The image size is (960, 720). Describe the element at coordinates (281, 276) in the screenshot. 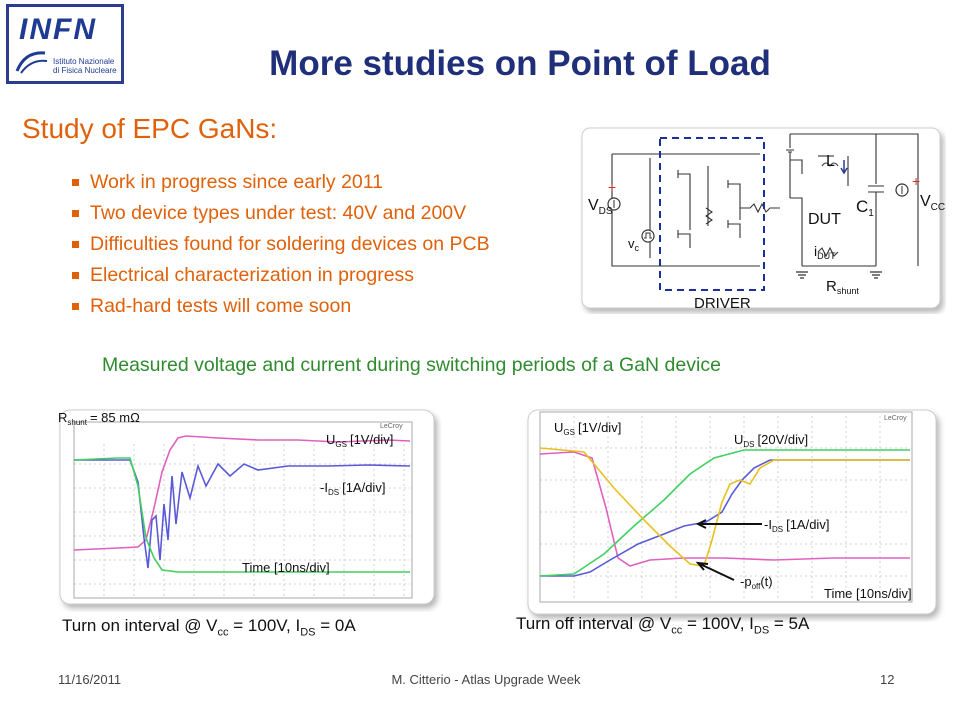

I see `bullet-item: Electrical characterization in progress` at that location.